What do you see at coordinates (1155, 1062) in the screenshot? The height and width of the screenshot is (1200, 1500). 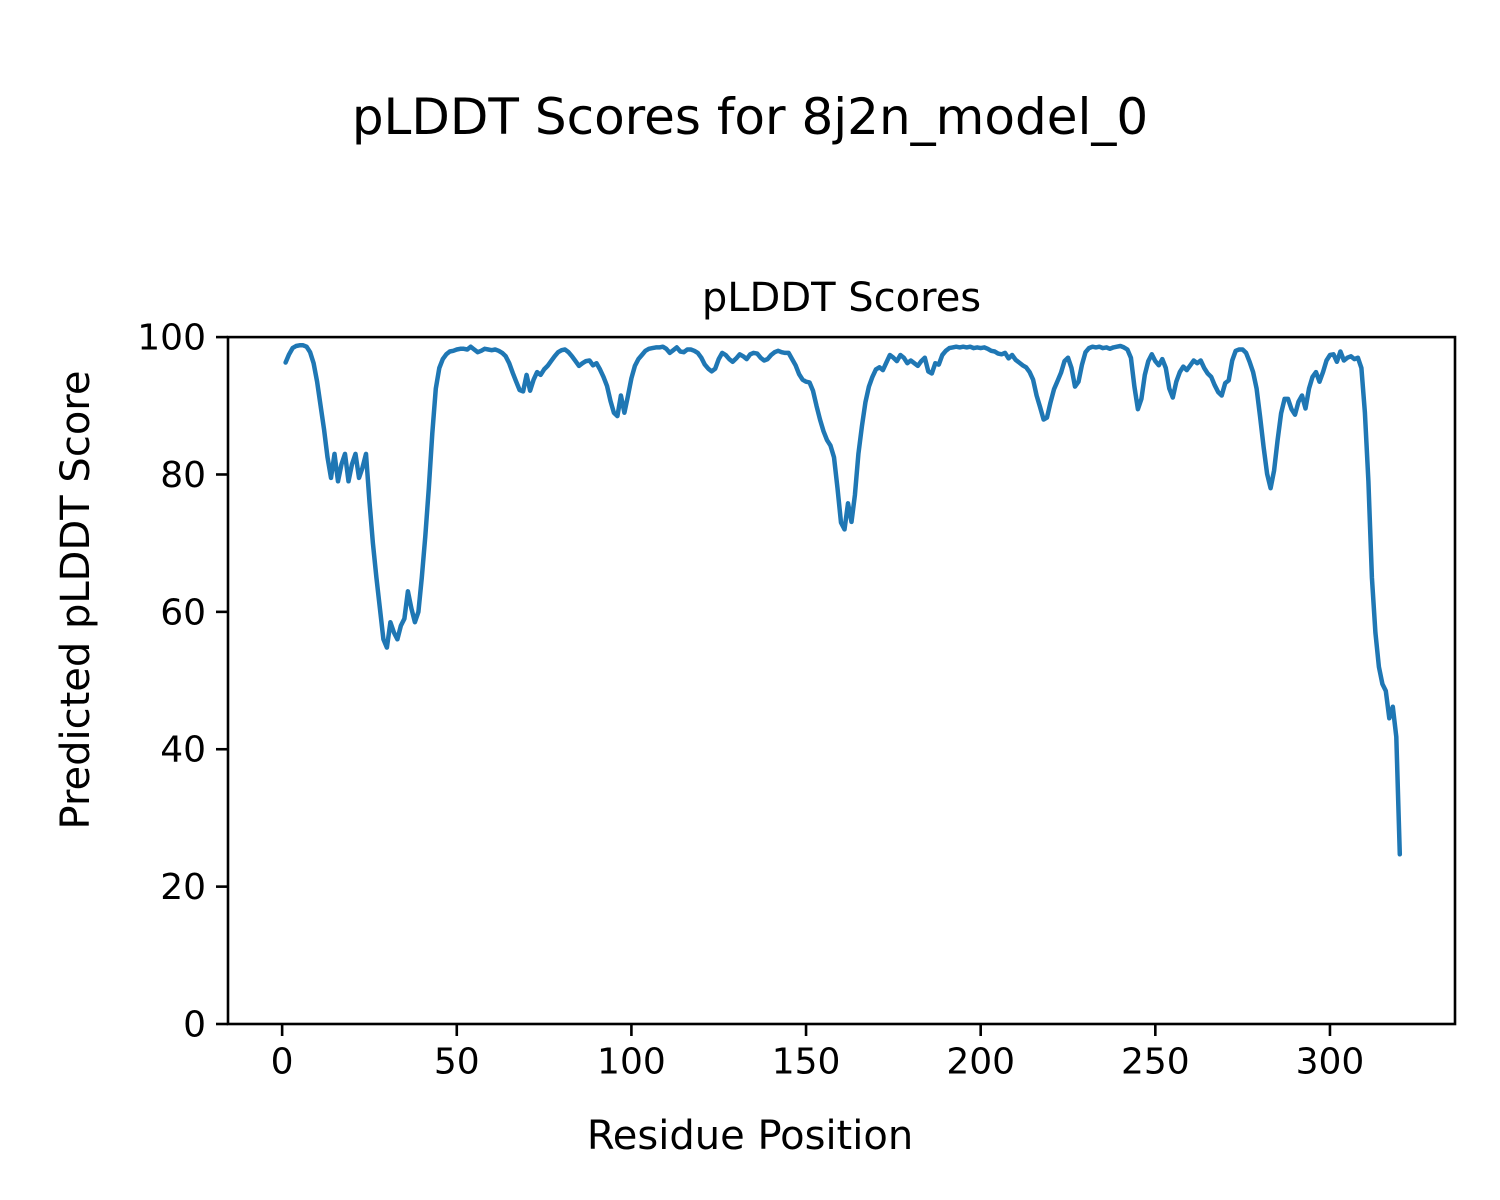 I see `x-tick-label: 250` at bounding box center [1155, 1062].